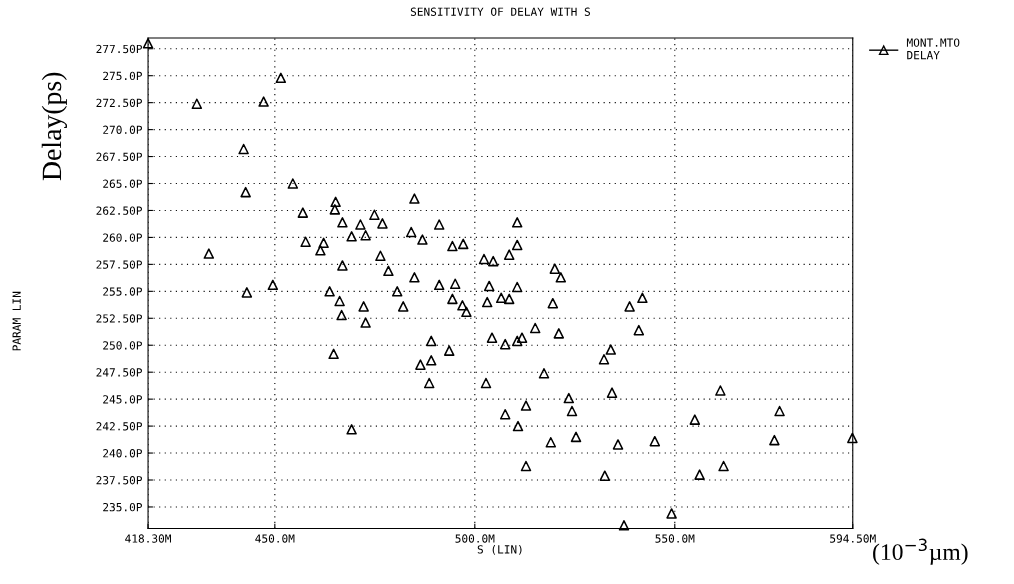  Describe the element at coordinates (853, 538) in the screenshot. I see `x-tick-label: 594.50M` at that location.